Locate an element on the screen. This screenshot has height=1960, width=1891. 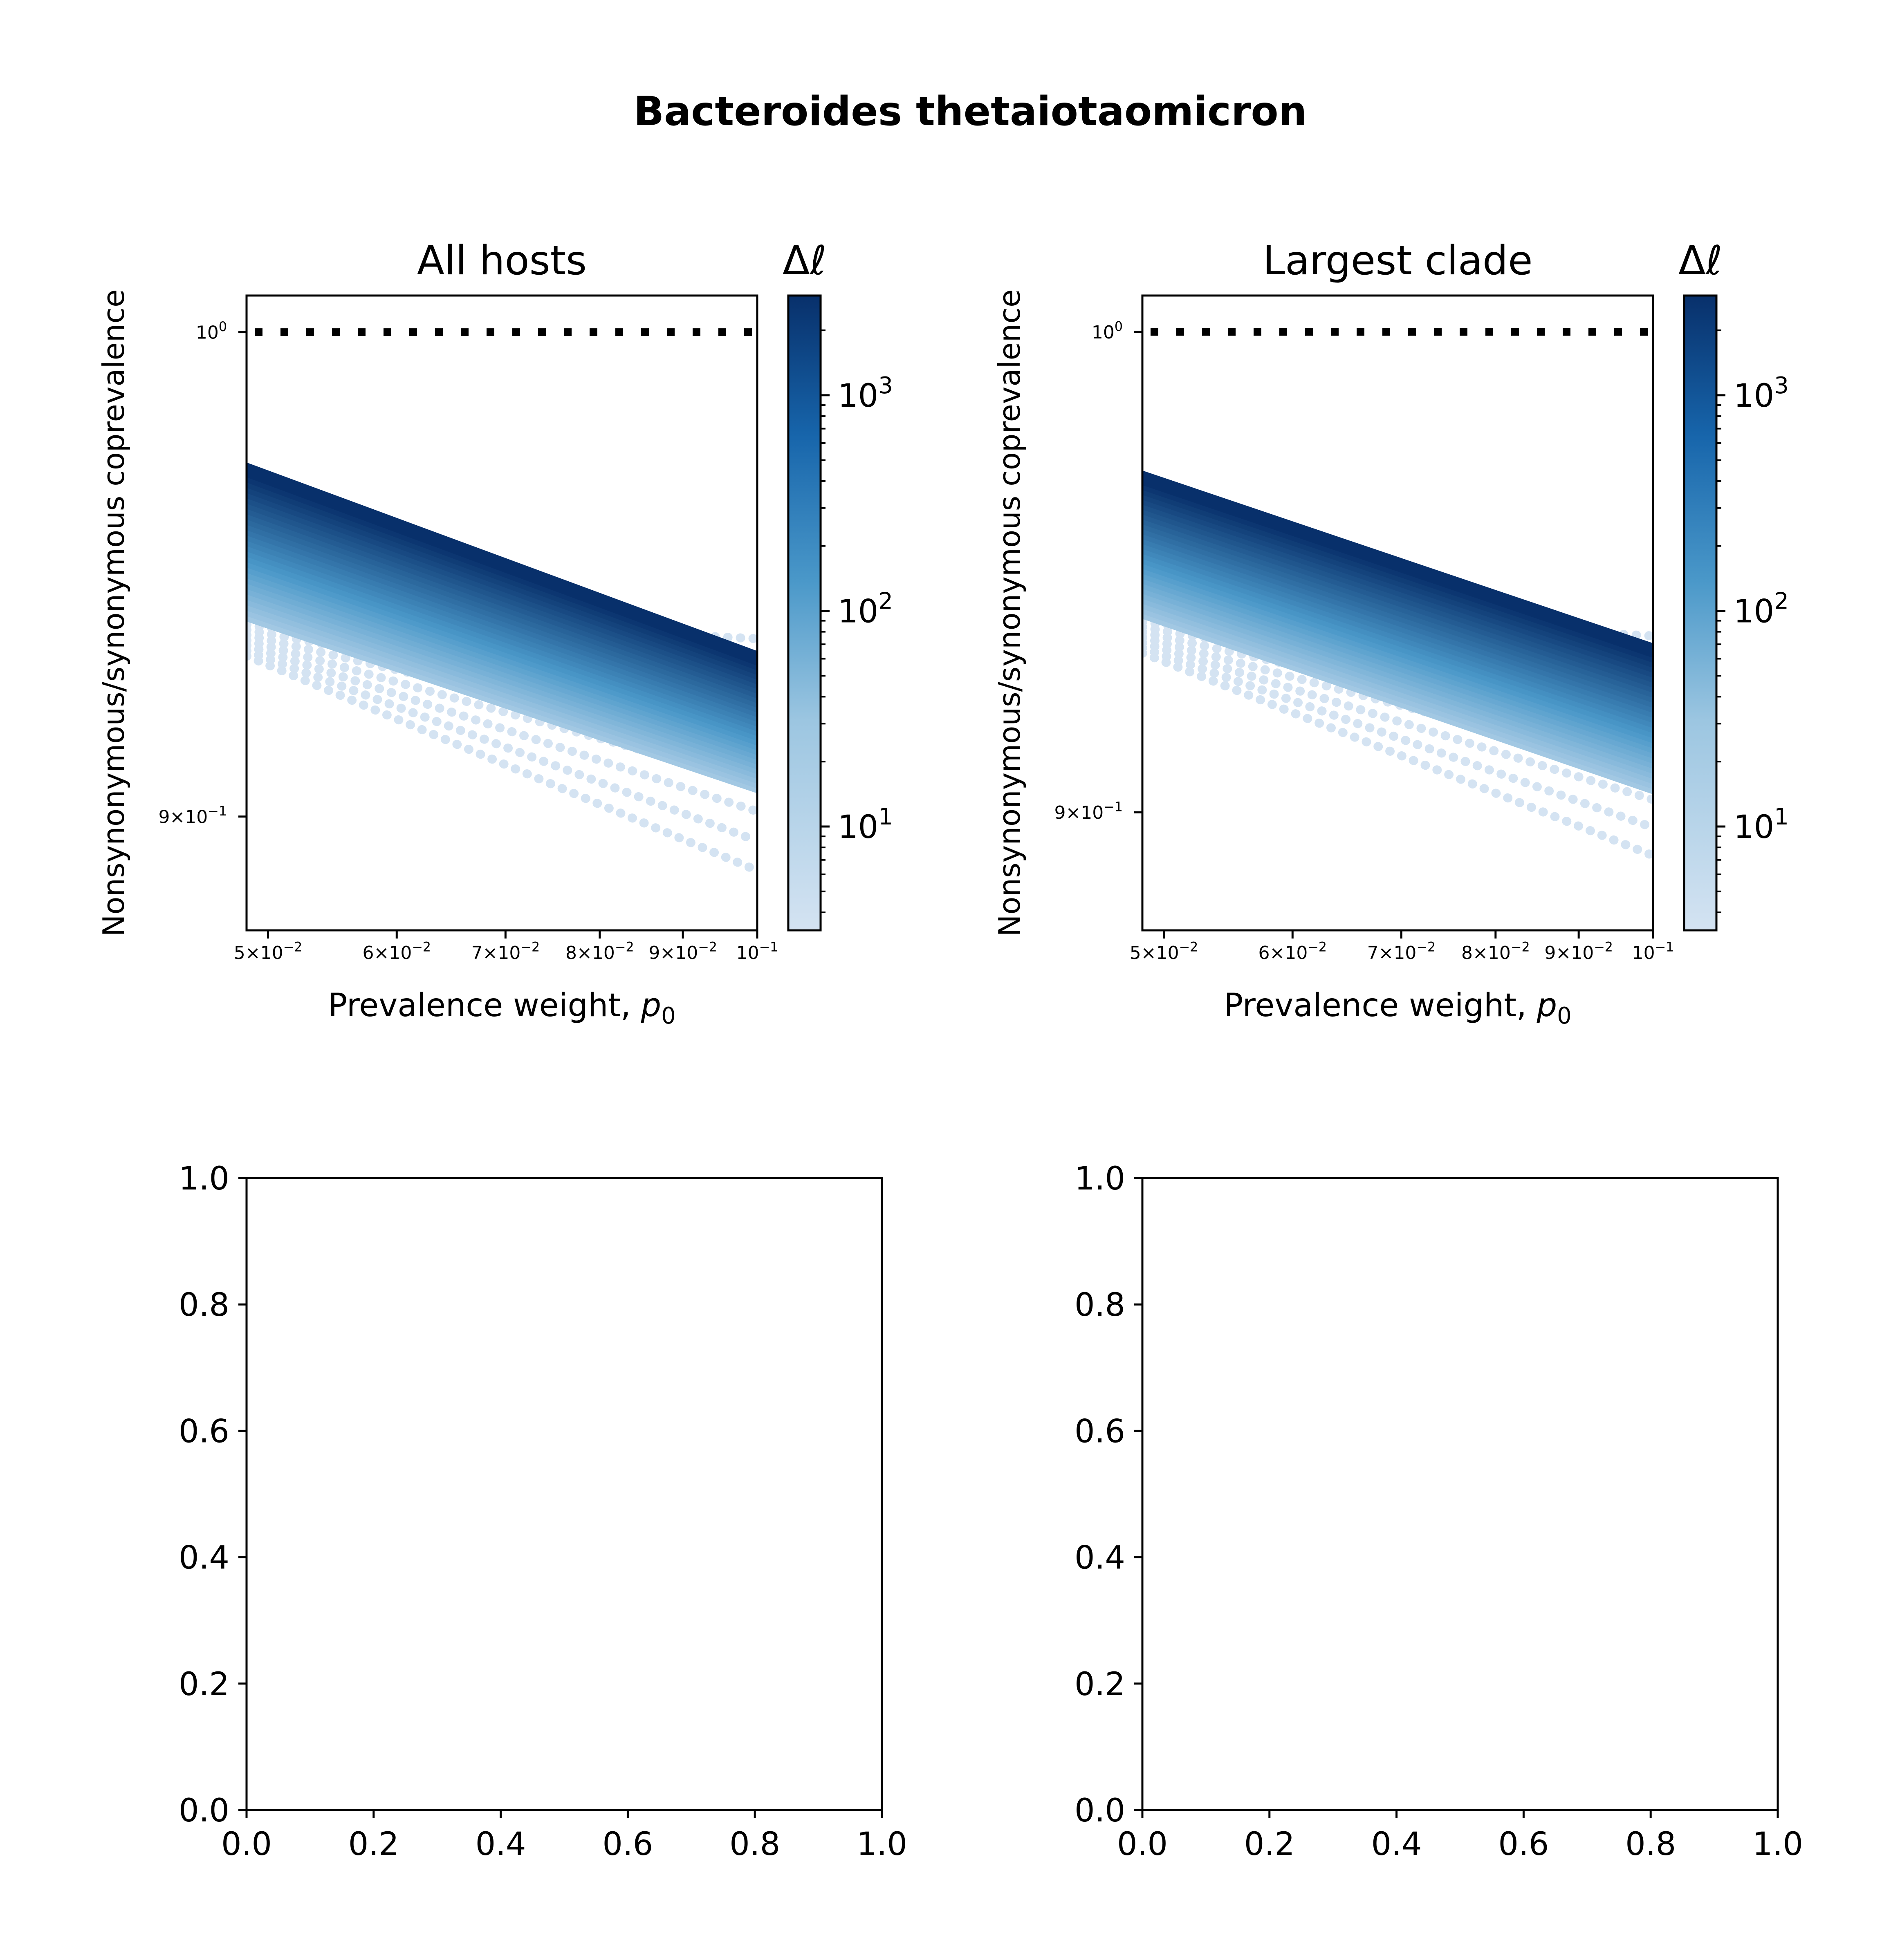
panel-4: 0.0 0.2 0.4 0.6 0.8 1.0 0.0 0.2 0.4 0.6 0.8 1.0 is located at coordinates (1438, 1511).